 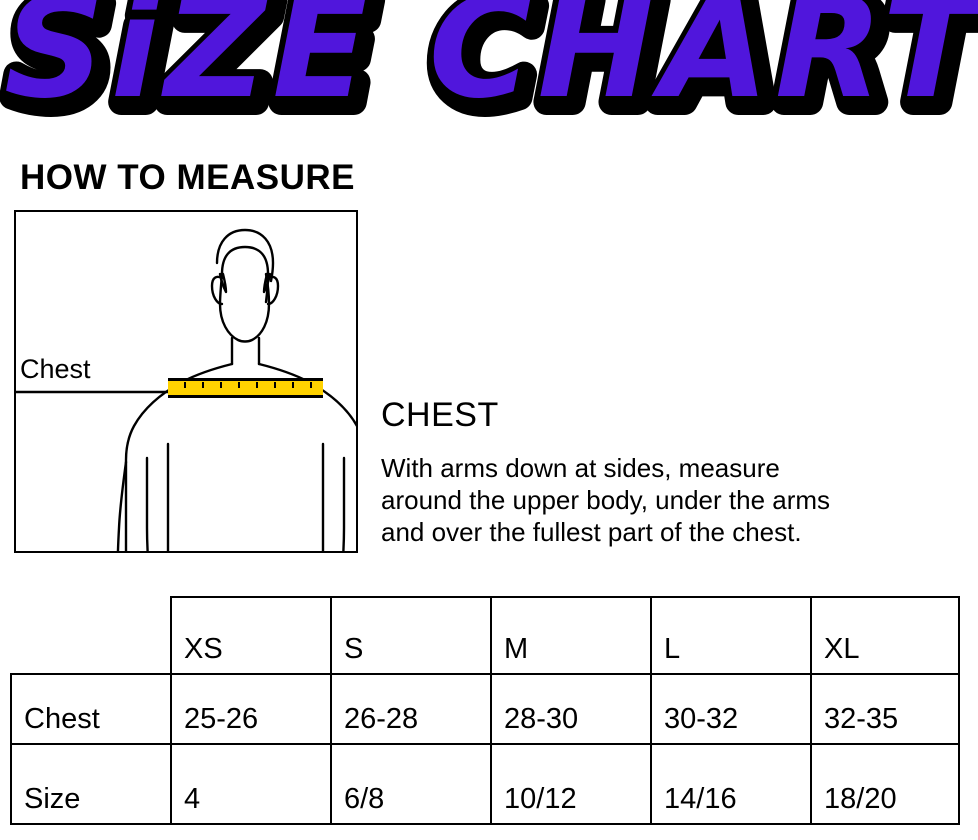 What do you see at coordinates (245, 388) in the screenshot?
I see `tape-measure-icon` at bounding box center [245, 388].